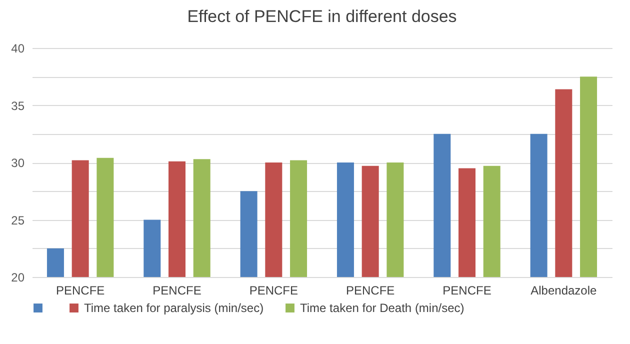 This screenshot has height=344, width=630. What do you see at coordinates (18, 220) in the screenshot?
I see `y-tick-label: 25` at bounding box center [18, 220].